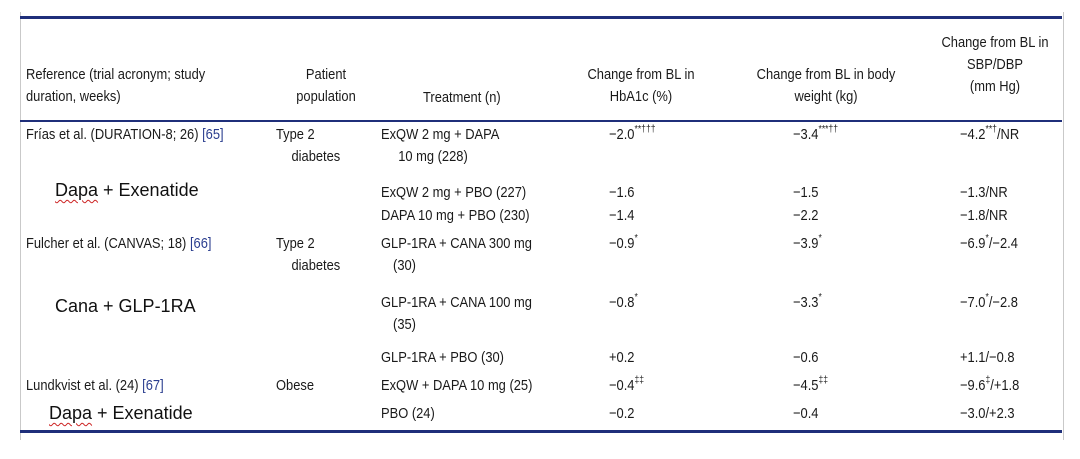  Describe the element at coordinates (622, 357) in the screenshot. I see `table-row-hba1c: +0.2` at that location.